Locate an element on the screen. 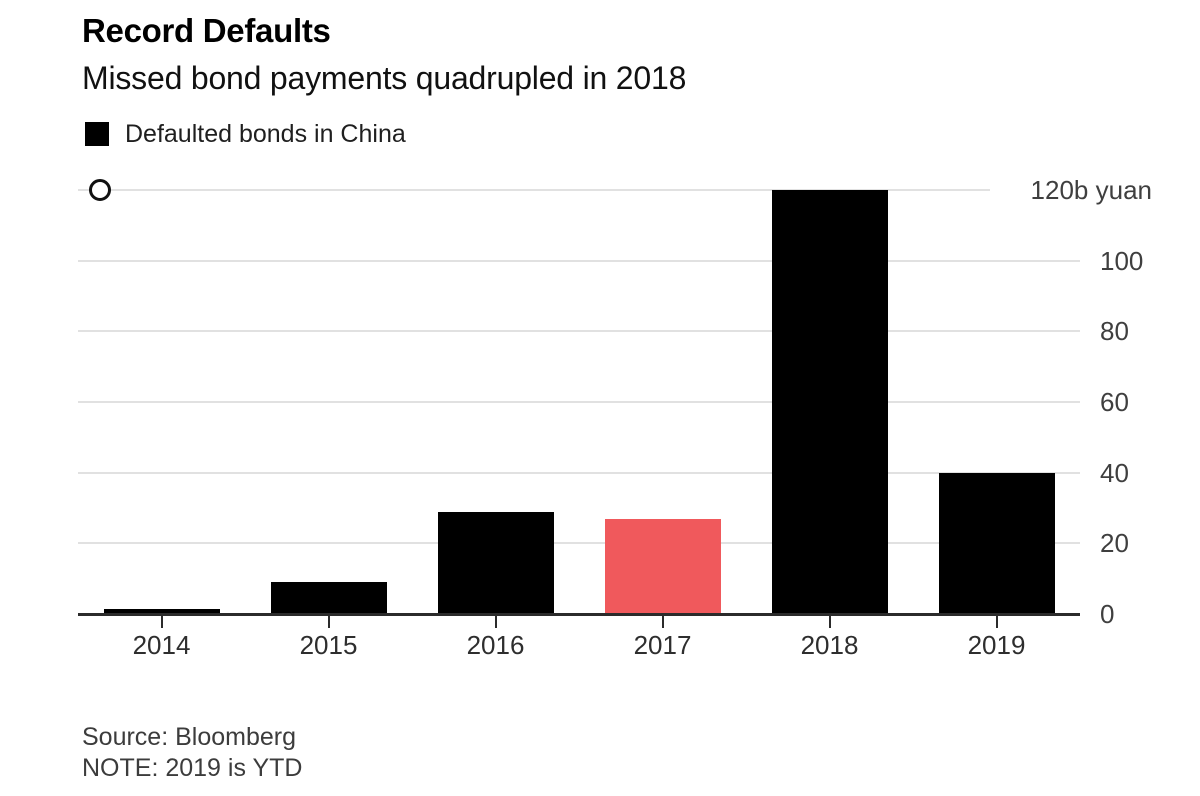 The image size is (1200, 796). x-tick-2014 is located at coordinates (161, 621).